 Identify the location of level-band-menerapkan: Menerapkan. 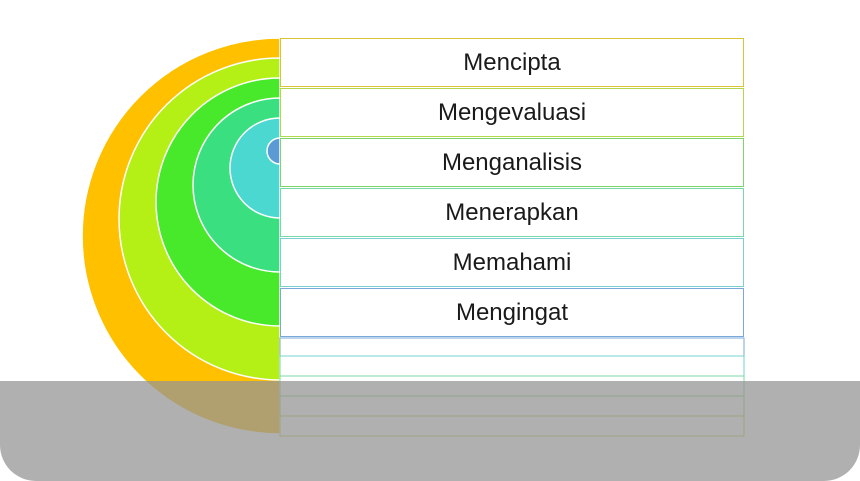
(512, 212).